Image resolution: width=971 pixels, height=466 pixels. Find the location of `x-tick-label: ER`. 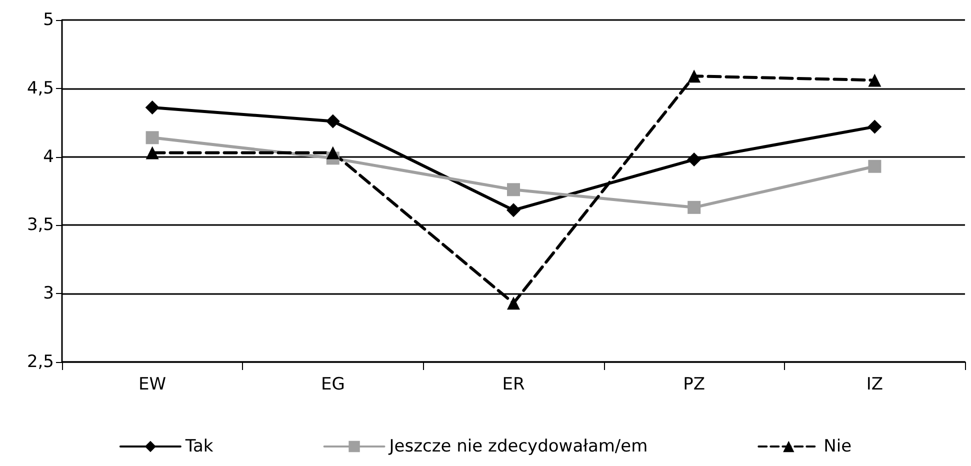

x-tick-label: ER is located at coordinates (513, 384).